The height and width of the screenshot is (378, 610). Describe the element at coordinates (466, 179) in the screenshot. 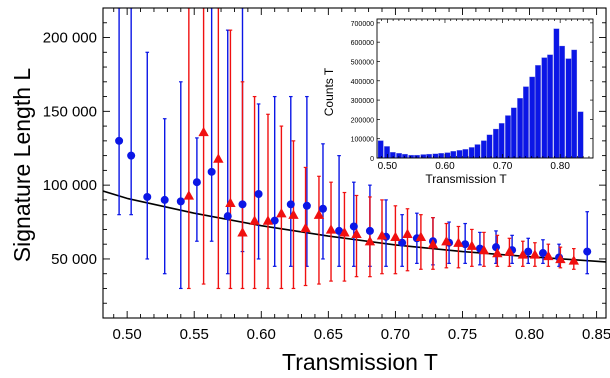

I see `inset-x-axis-title: Transmission T` at that location.